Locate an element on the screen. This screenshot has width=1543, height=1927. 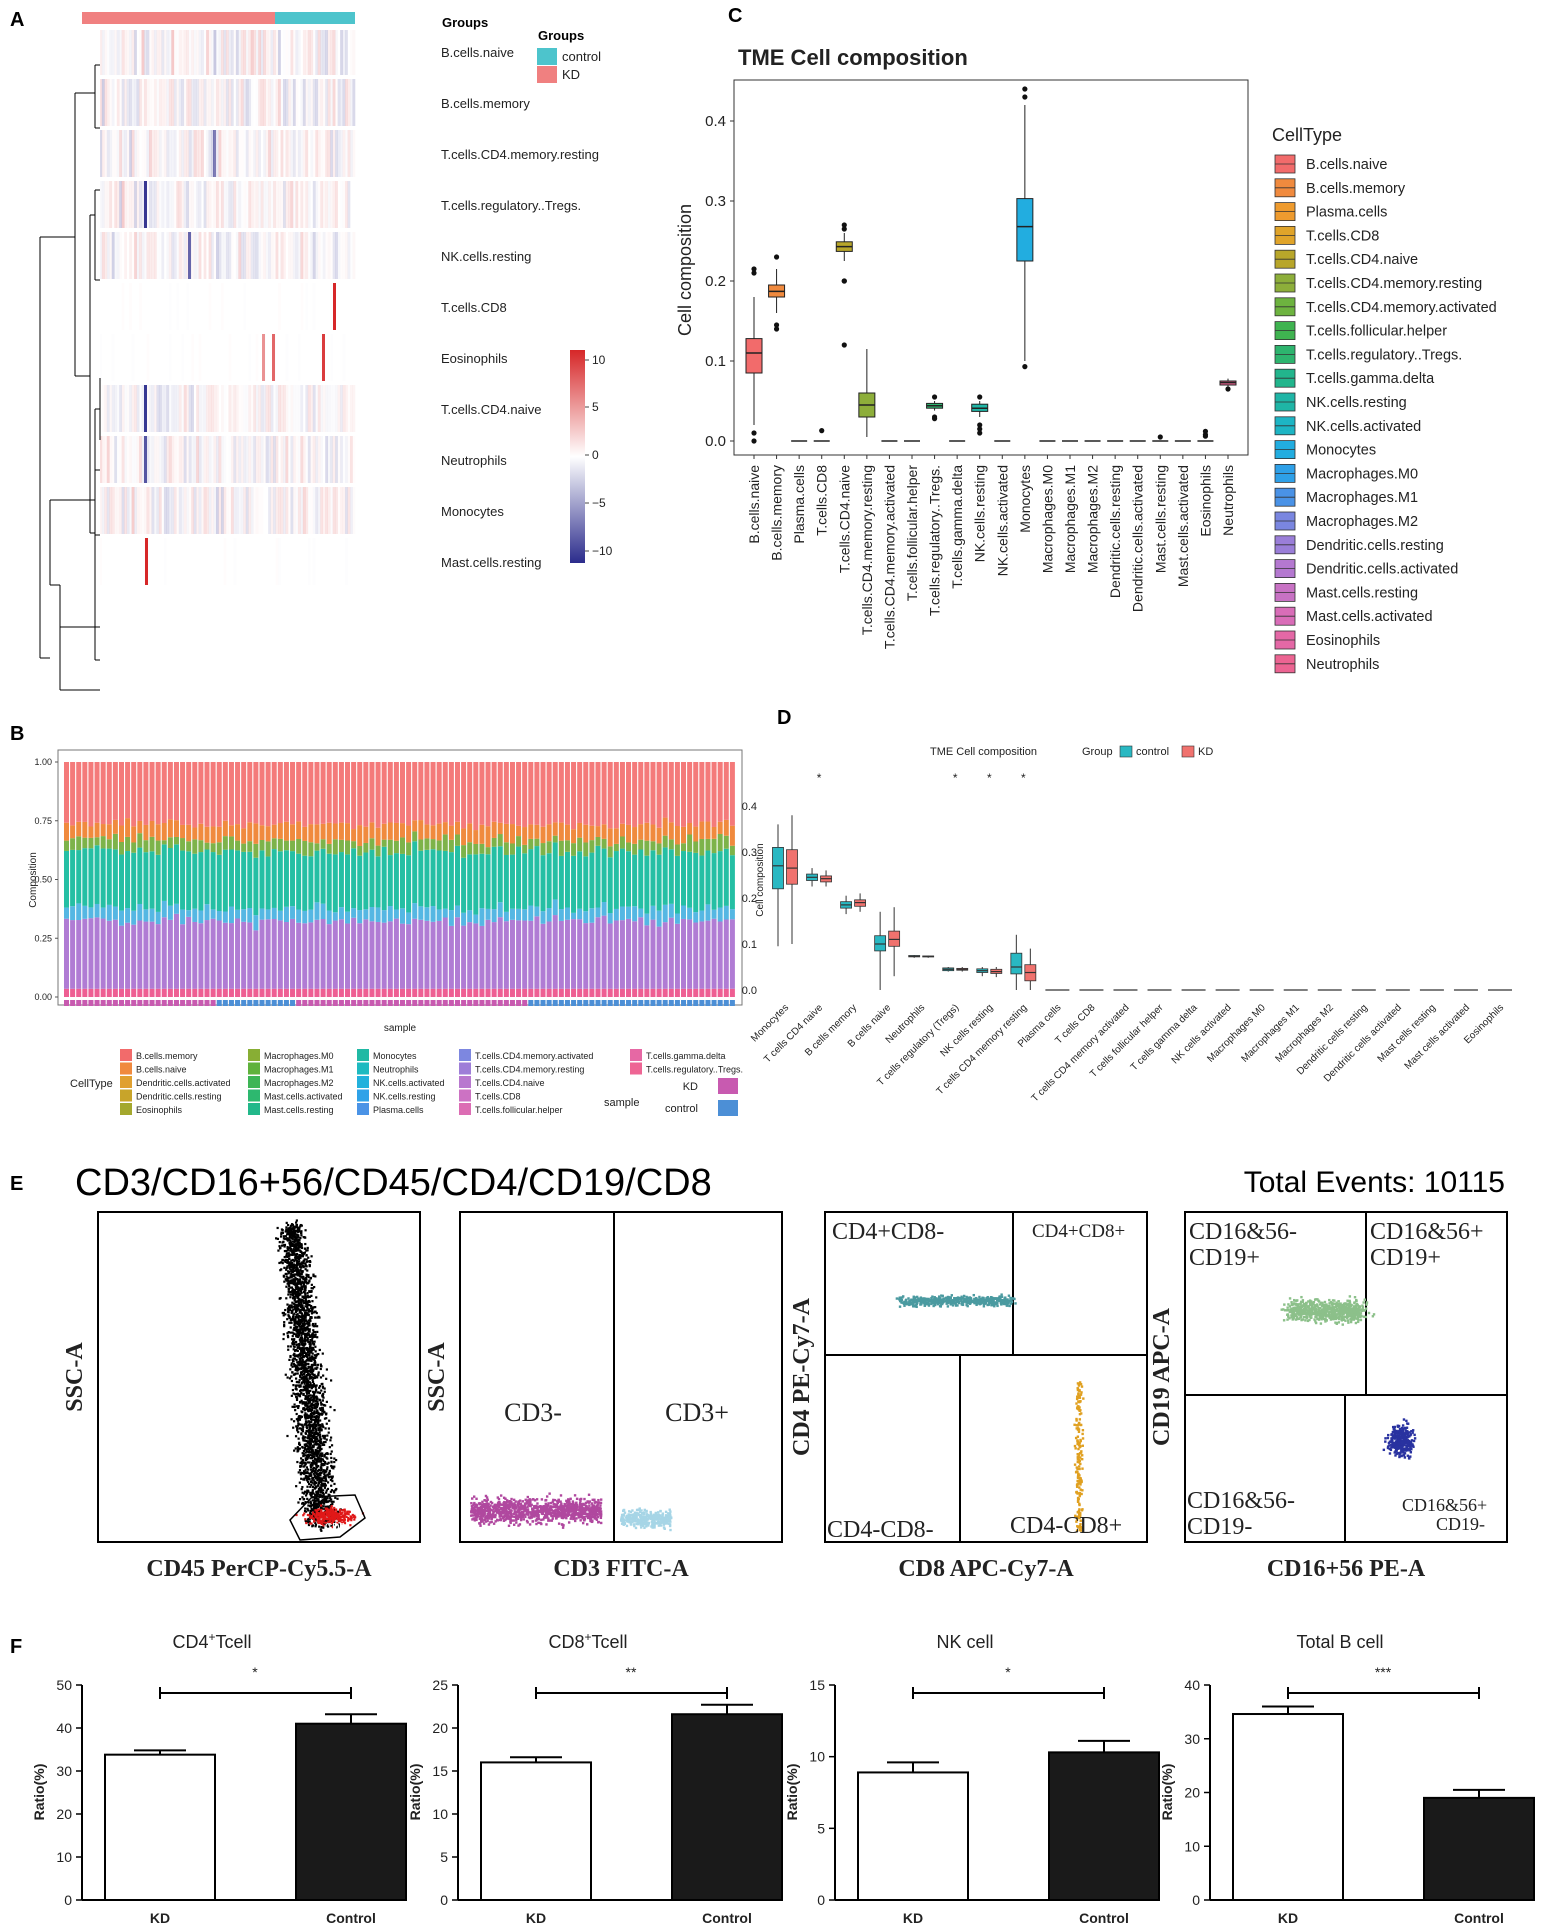
flow-x-axis-label: CD16+56 PE-A is located at coordinates (1346, 1569).